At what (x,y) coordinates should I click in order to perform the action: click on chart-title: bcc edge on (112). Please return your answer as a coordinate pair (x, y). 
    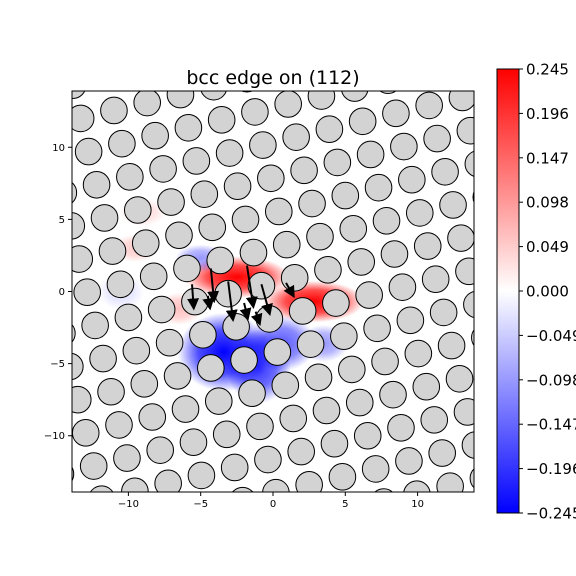
    Looking at the image, I should click on (272, 78).